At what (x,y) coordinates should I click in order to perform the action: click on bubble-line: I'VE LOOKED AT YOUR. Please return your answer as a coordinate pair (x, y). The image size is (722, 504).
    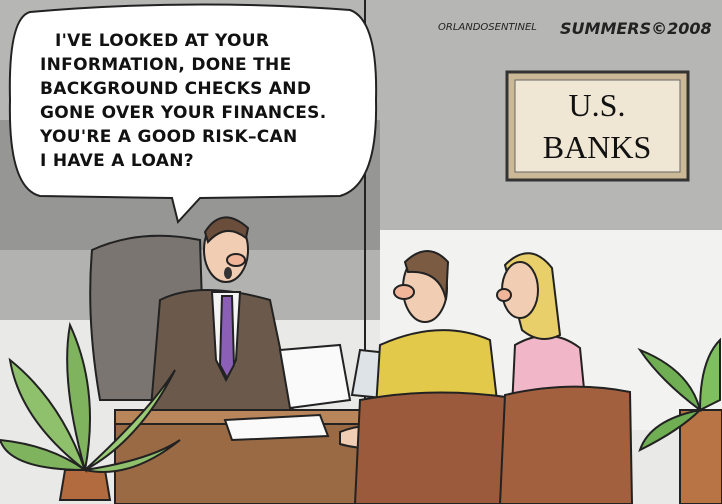
    Looking at the image, I should click on (162, 41).